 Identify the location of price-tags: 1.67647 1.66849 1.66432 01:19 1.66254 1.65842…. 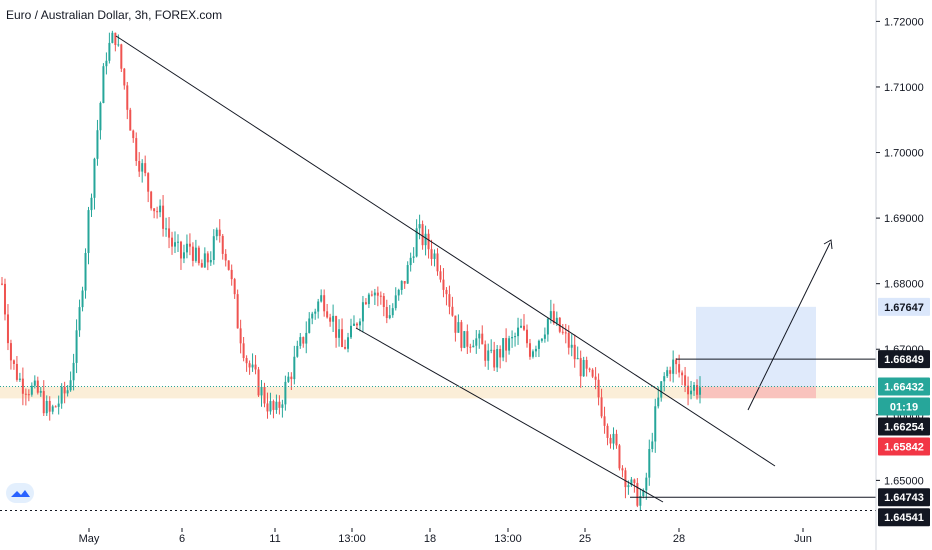
(904, 412).